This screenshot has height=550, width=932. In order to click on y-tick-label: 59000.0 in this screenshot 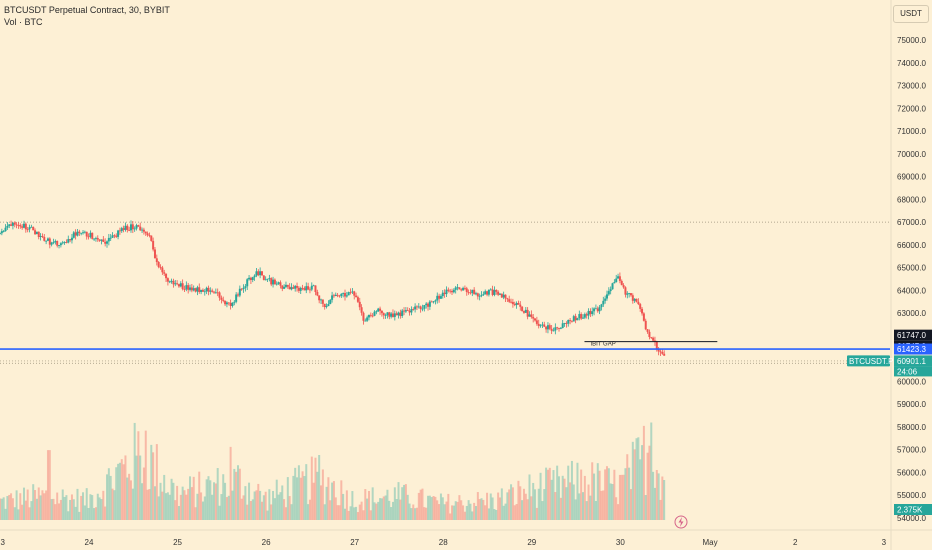, I will do `click(911, 404)`.